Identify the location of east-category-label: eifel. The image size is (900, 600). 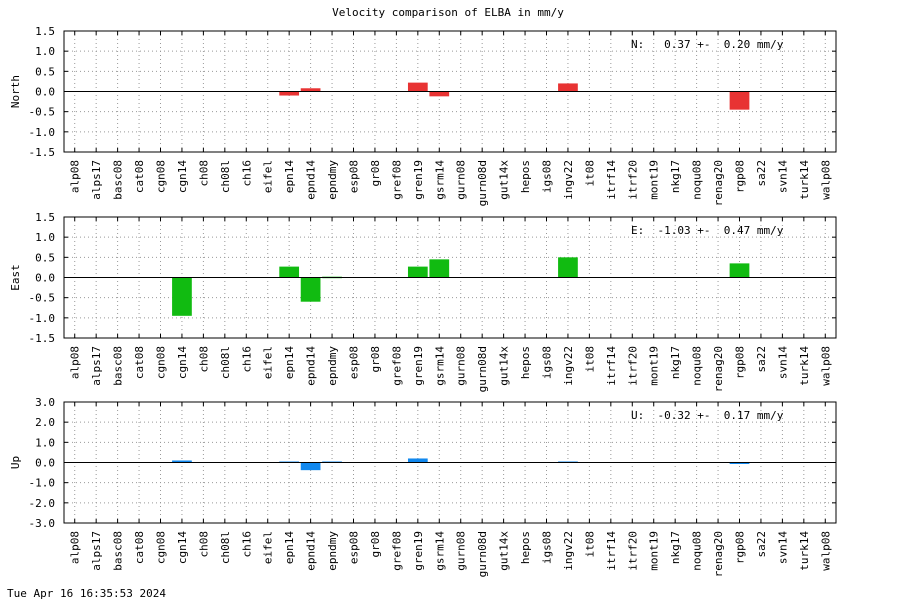
(268, 362).